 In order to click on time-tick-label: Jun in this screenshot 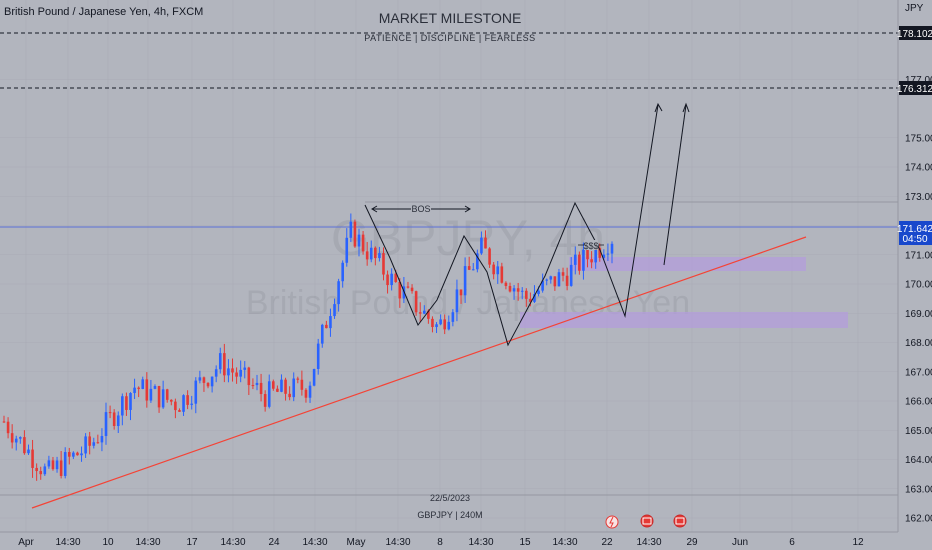, I will do `click(740, 542)`.